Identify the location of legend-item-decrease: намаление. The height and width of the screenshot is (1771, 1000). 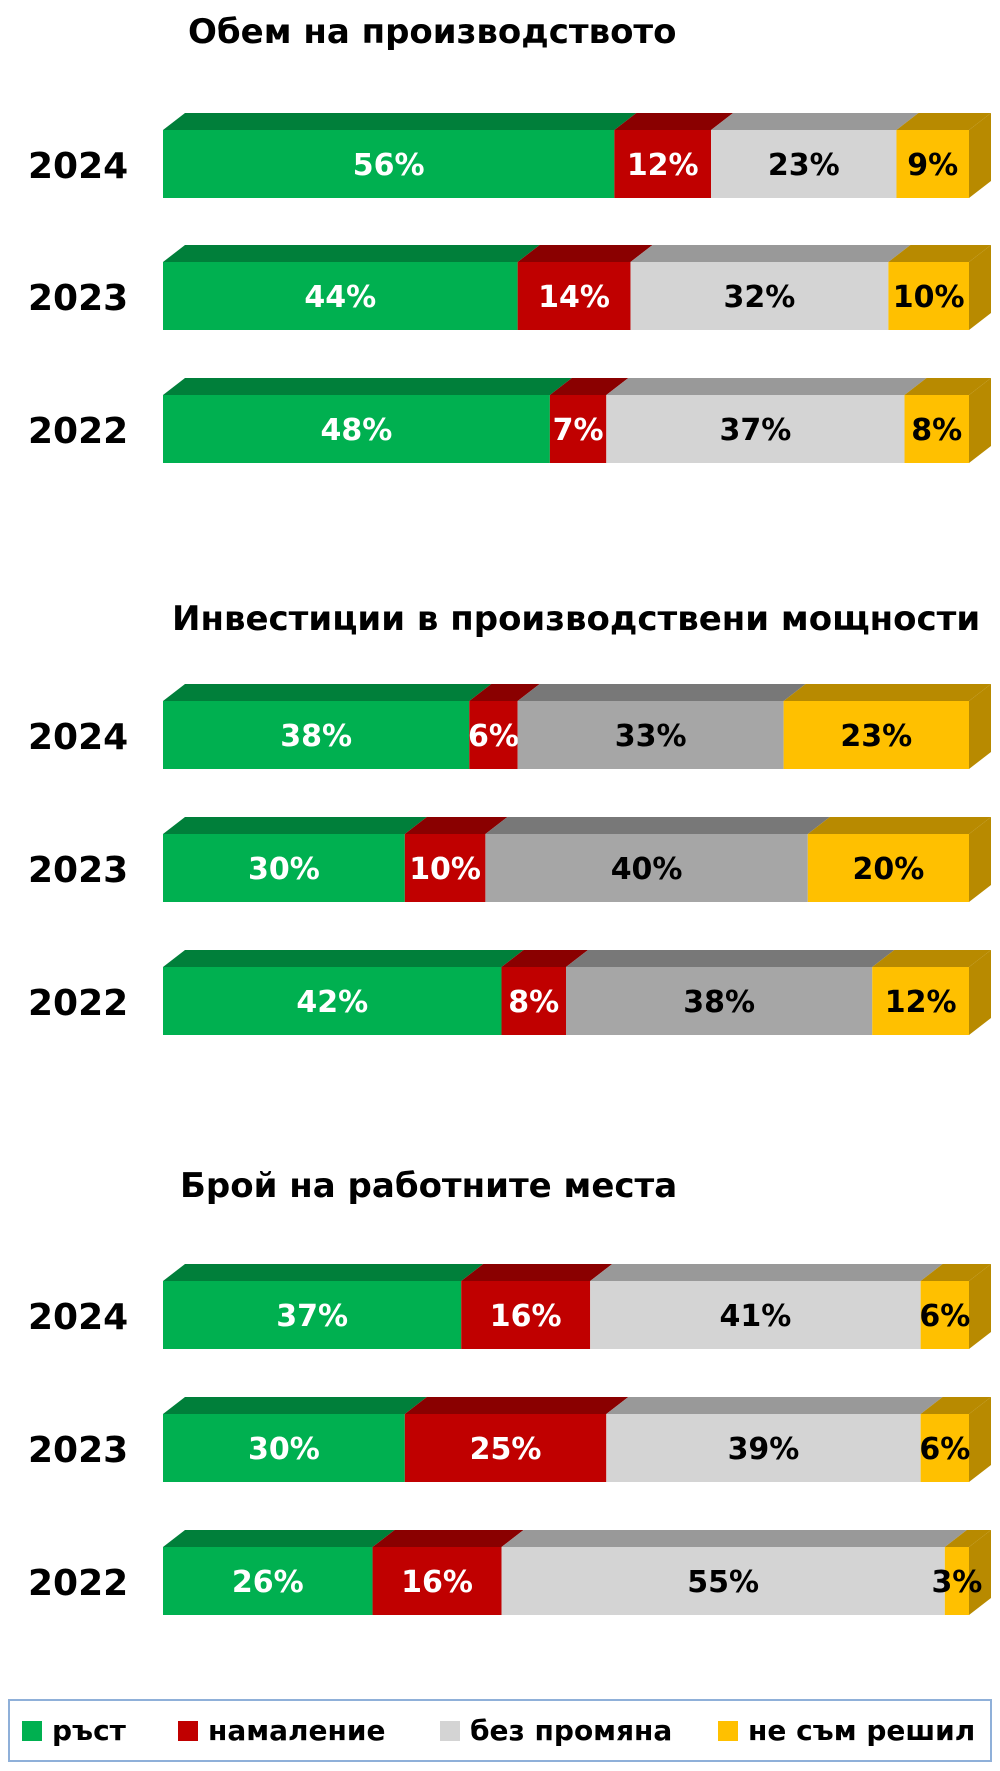
(281, 1730).